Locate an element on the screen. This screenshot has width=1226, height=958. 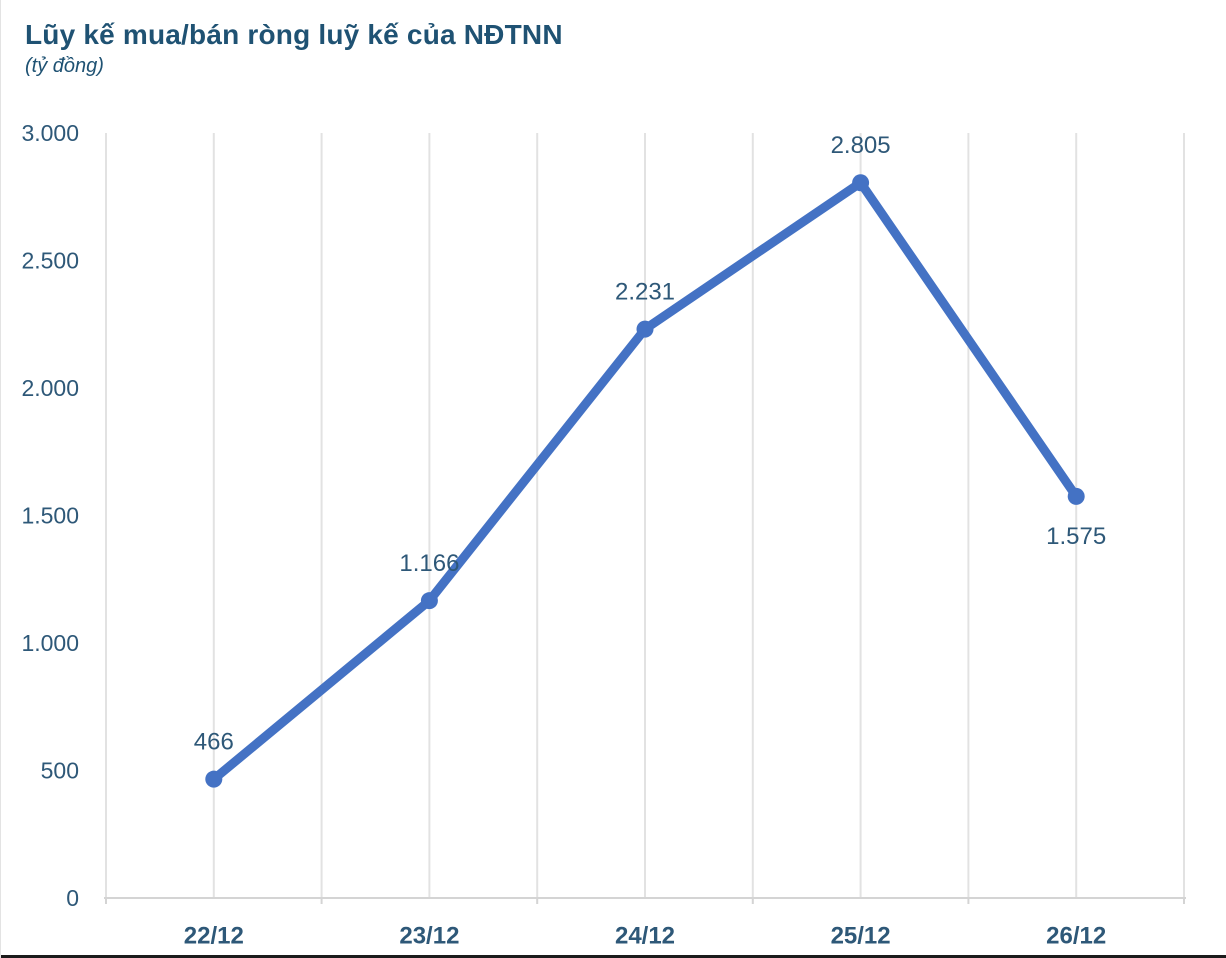
x-axis-label: 24/12 is located at coordinates (645, 936).